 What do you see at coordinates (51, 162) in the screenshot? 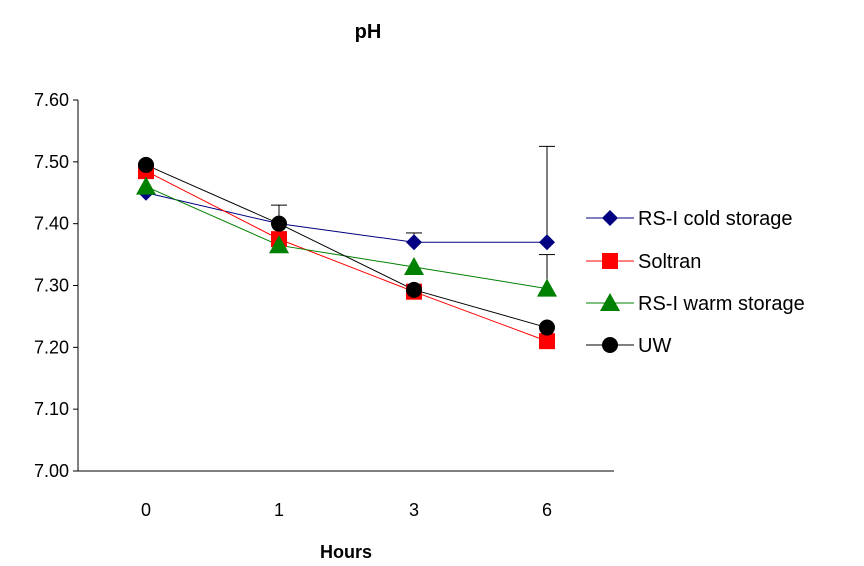
I see `y-tick-label: 7.50` at bounding box center [51, 162].